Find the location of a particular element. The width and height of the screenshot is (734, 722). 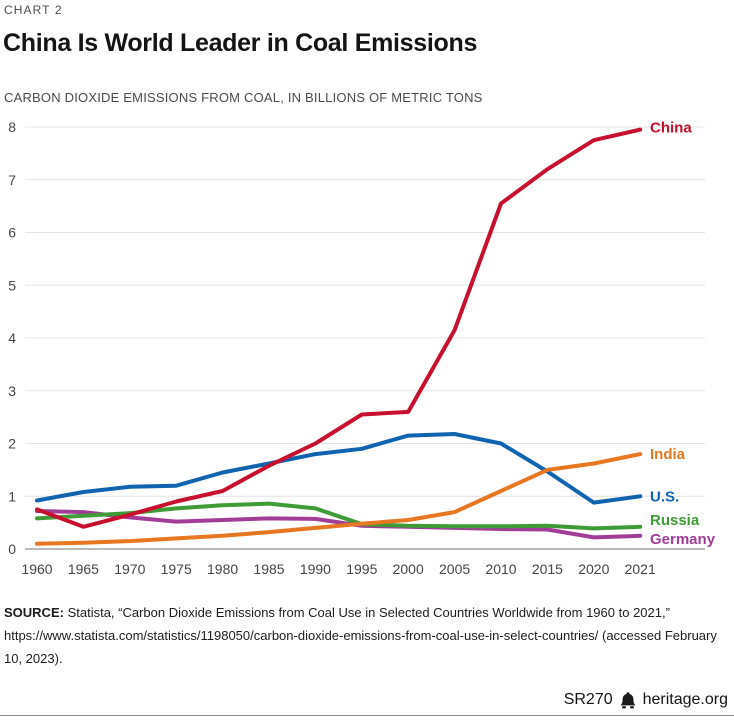

x-axis-tick-label: 1965 is located at coordinates (83, 569).